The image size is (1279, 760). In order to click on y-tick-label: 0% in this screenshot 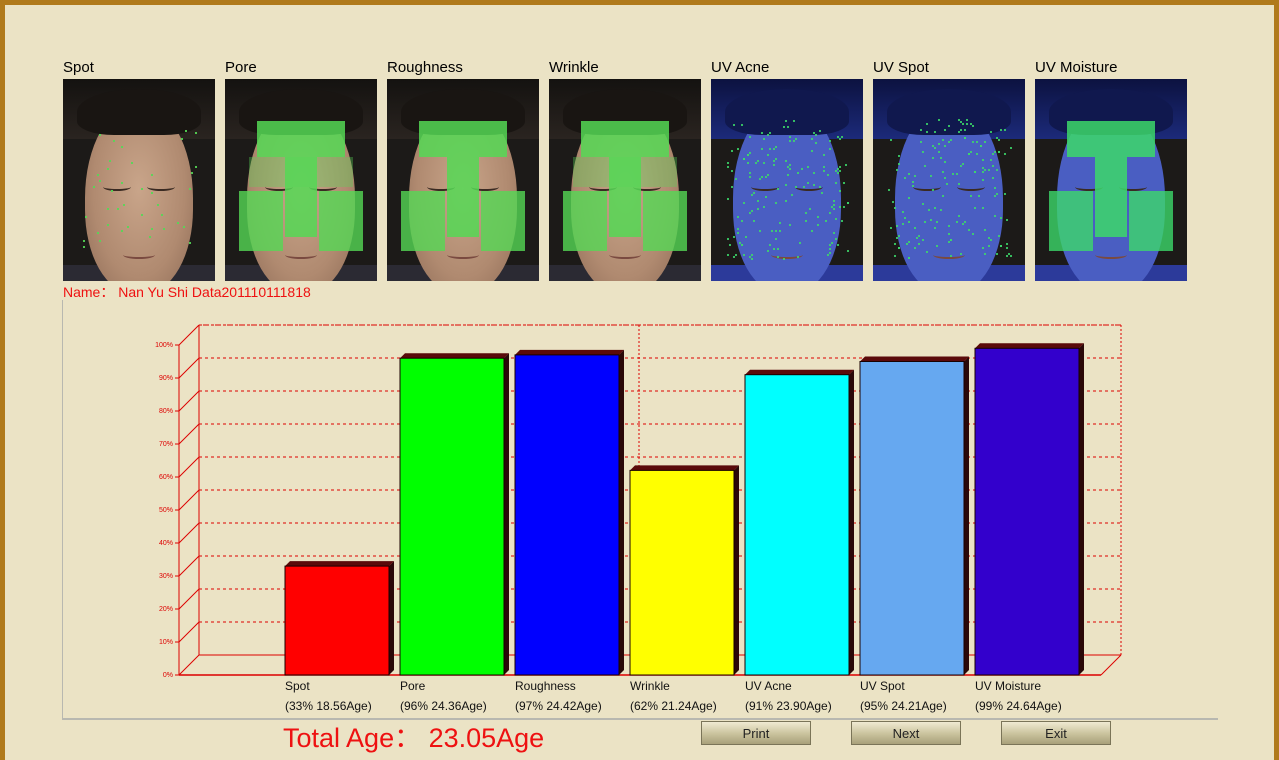, I will do `click(168, 675)`.